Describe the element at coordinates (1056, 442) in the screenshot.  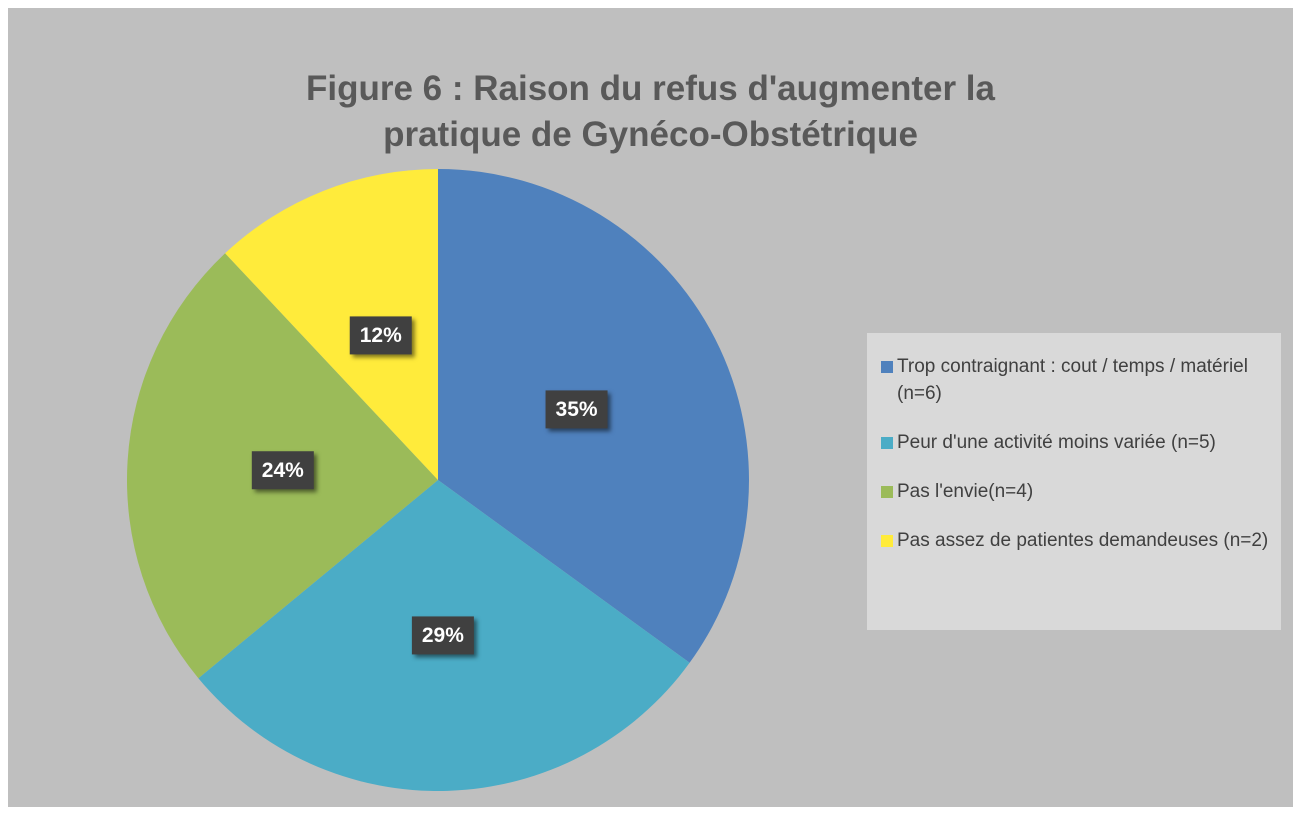
I see `legend-label: Peur d'une activité moins variée (n=5)` at that location.